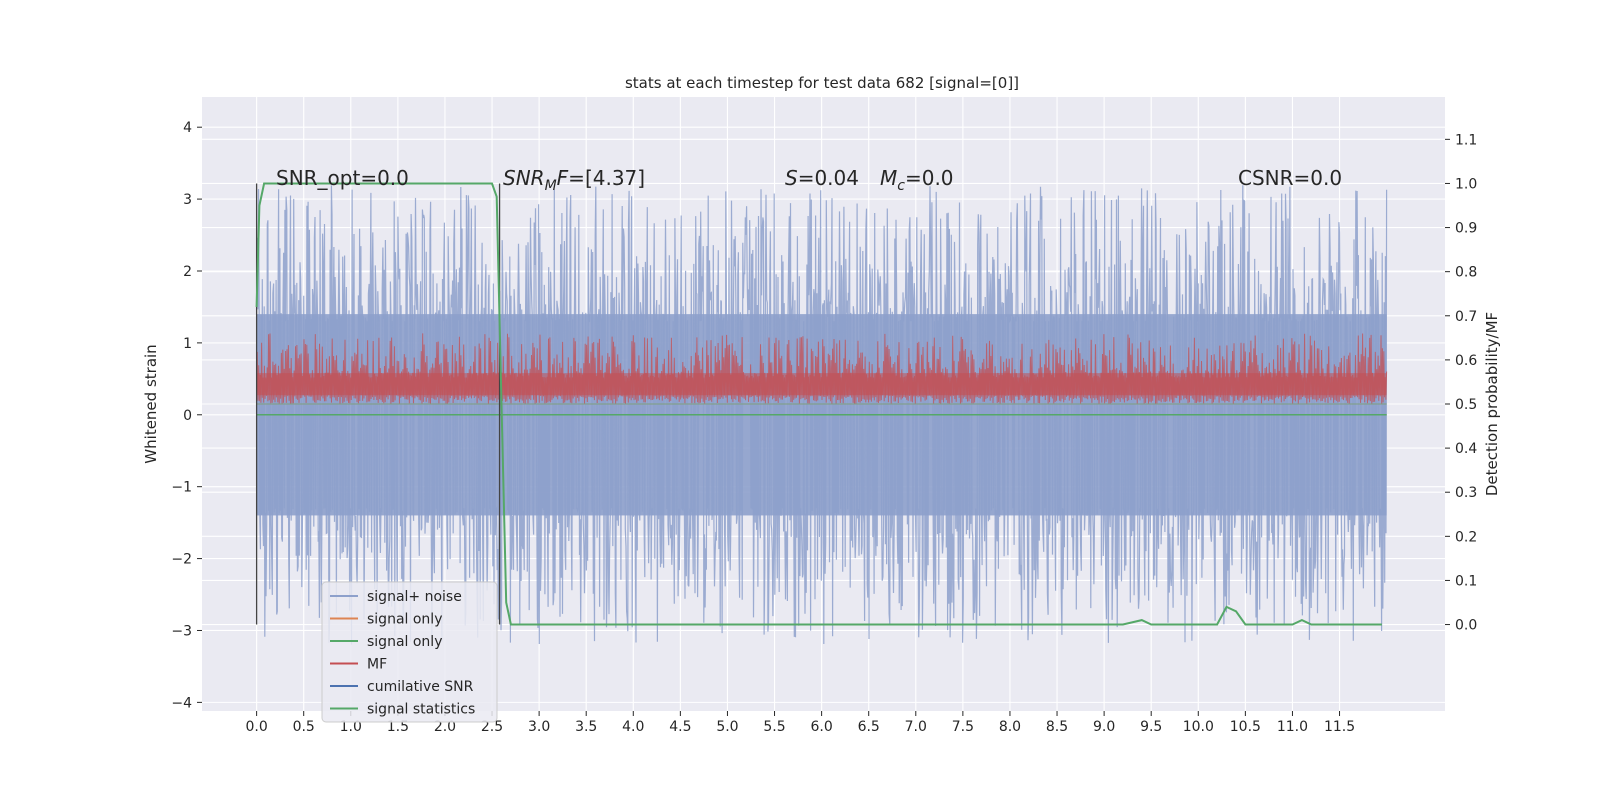 This screenshot has width=1600, height=800. I want to click on y2-tick-label: 1.1, so click(1466, 140).